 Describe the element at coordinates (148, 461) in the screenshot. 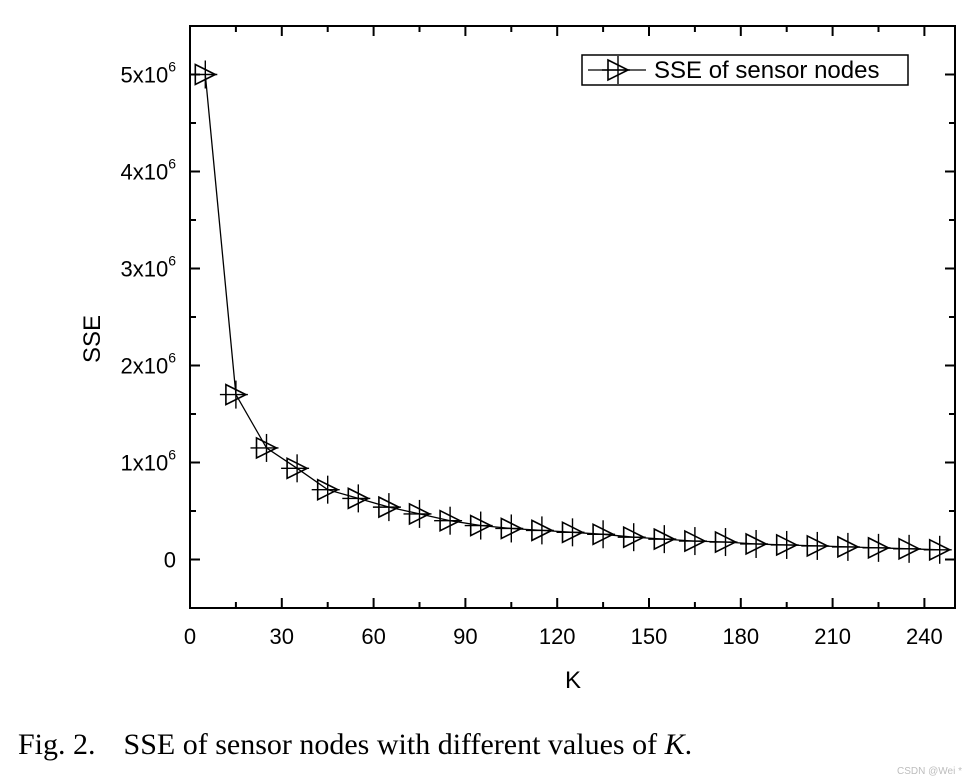

I see `y-tick-label: 1x10⁶` at that location.